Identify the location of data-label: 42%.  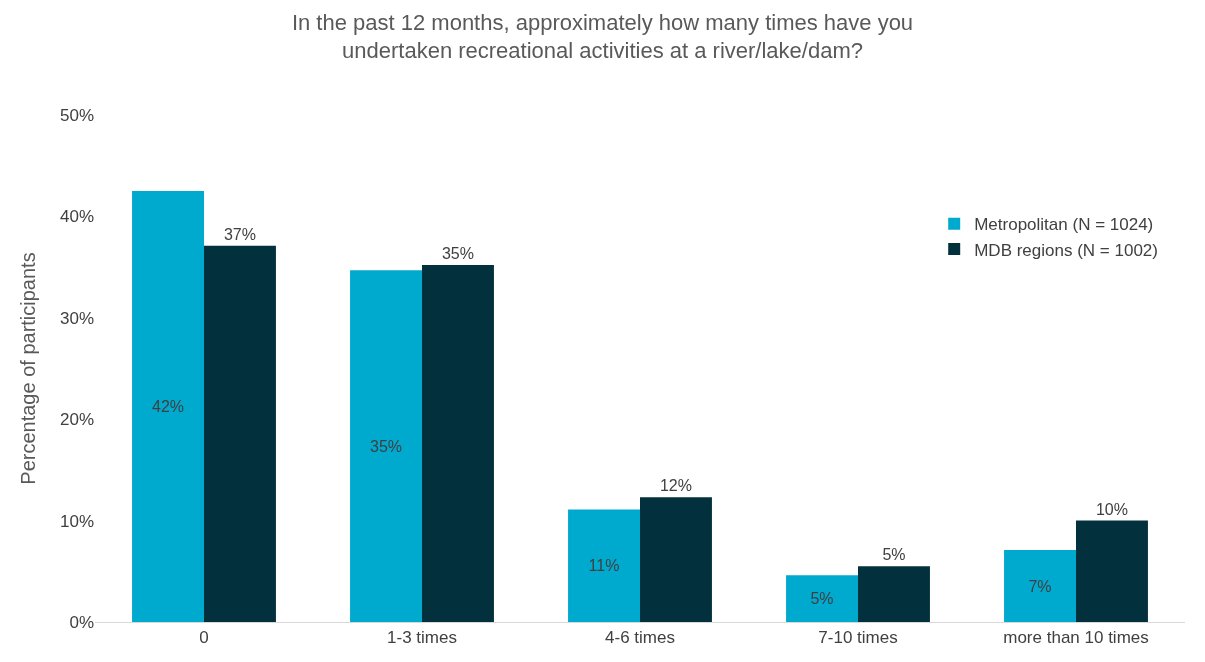
(168, 407).